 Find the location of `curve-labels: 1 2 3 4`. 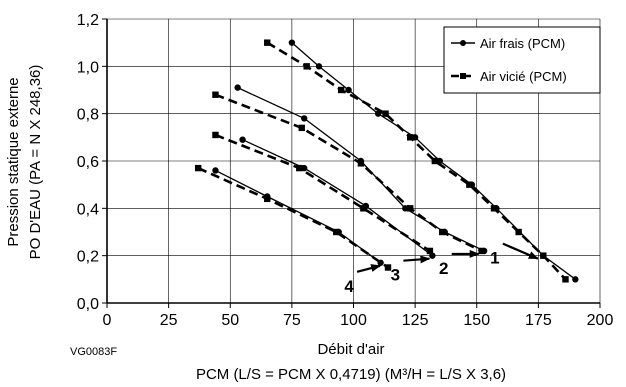

curve-labels: 1 2 3 4 is located at coordinates (441, 269).